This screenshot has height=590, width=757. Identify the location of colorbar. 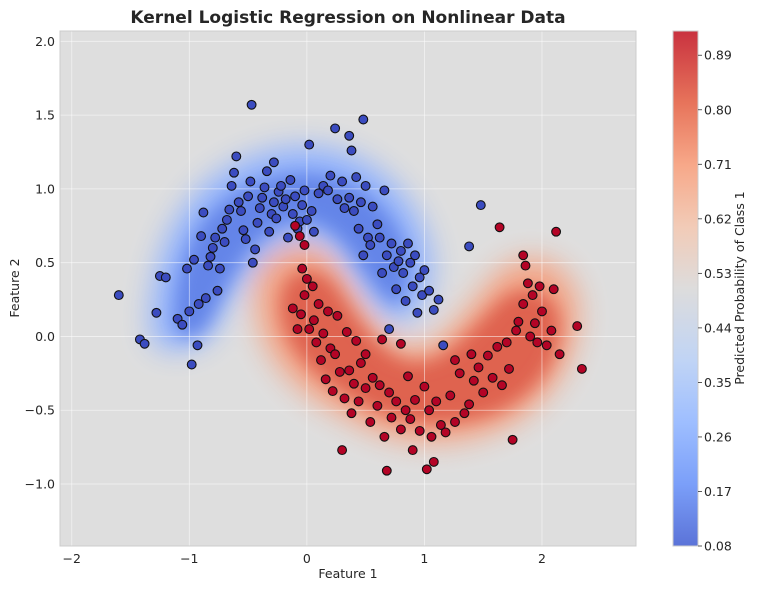
(685, 288).